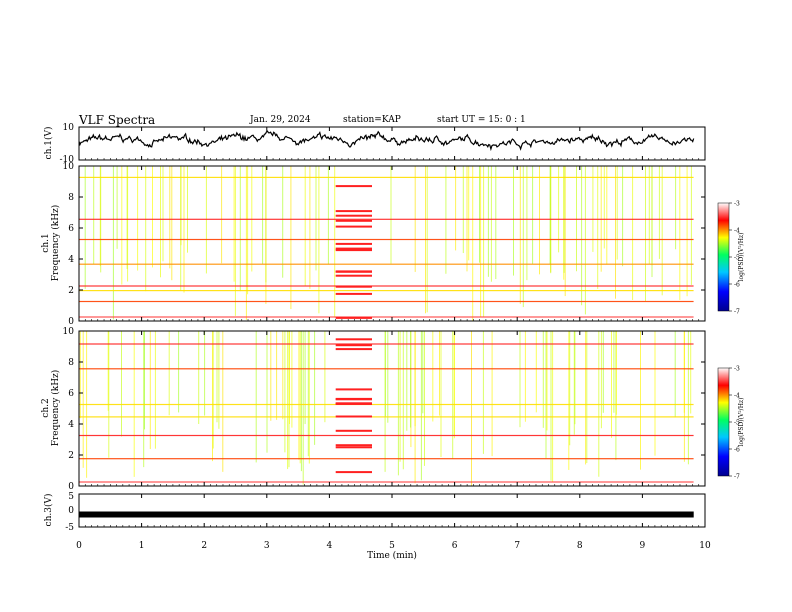 This screenshot has width=792, height=612. I want to click on ch1-ytick-bottom: -10, so click(67, 160).